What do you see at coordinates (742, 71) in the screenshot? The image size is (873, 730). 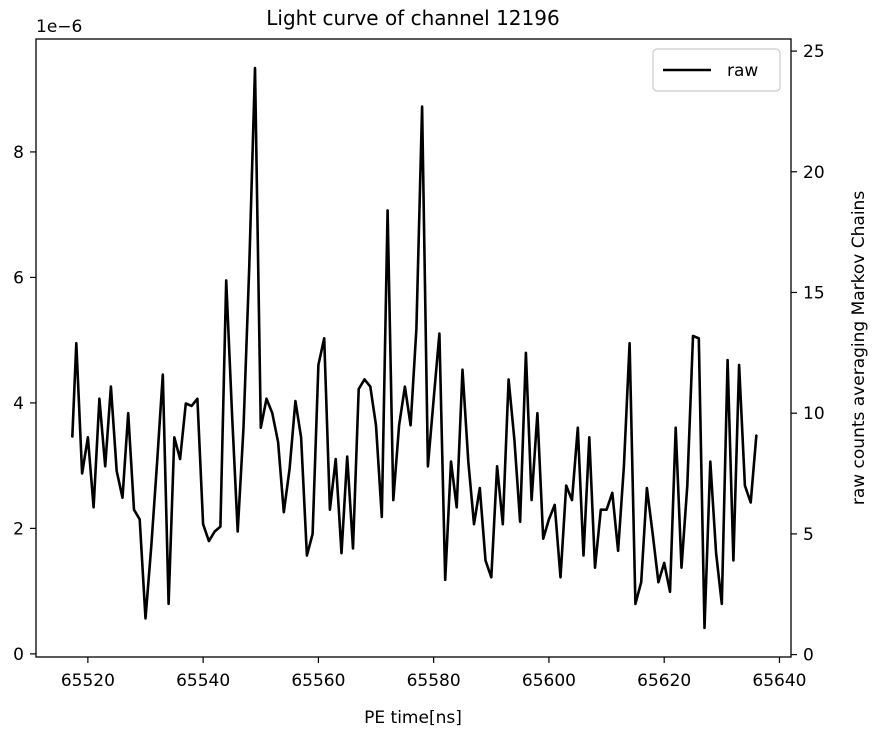 I see `legend-label-raw: raw` at bounding box center [742, 71].